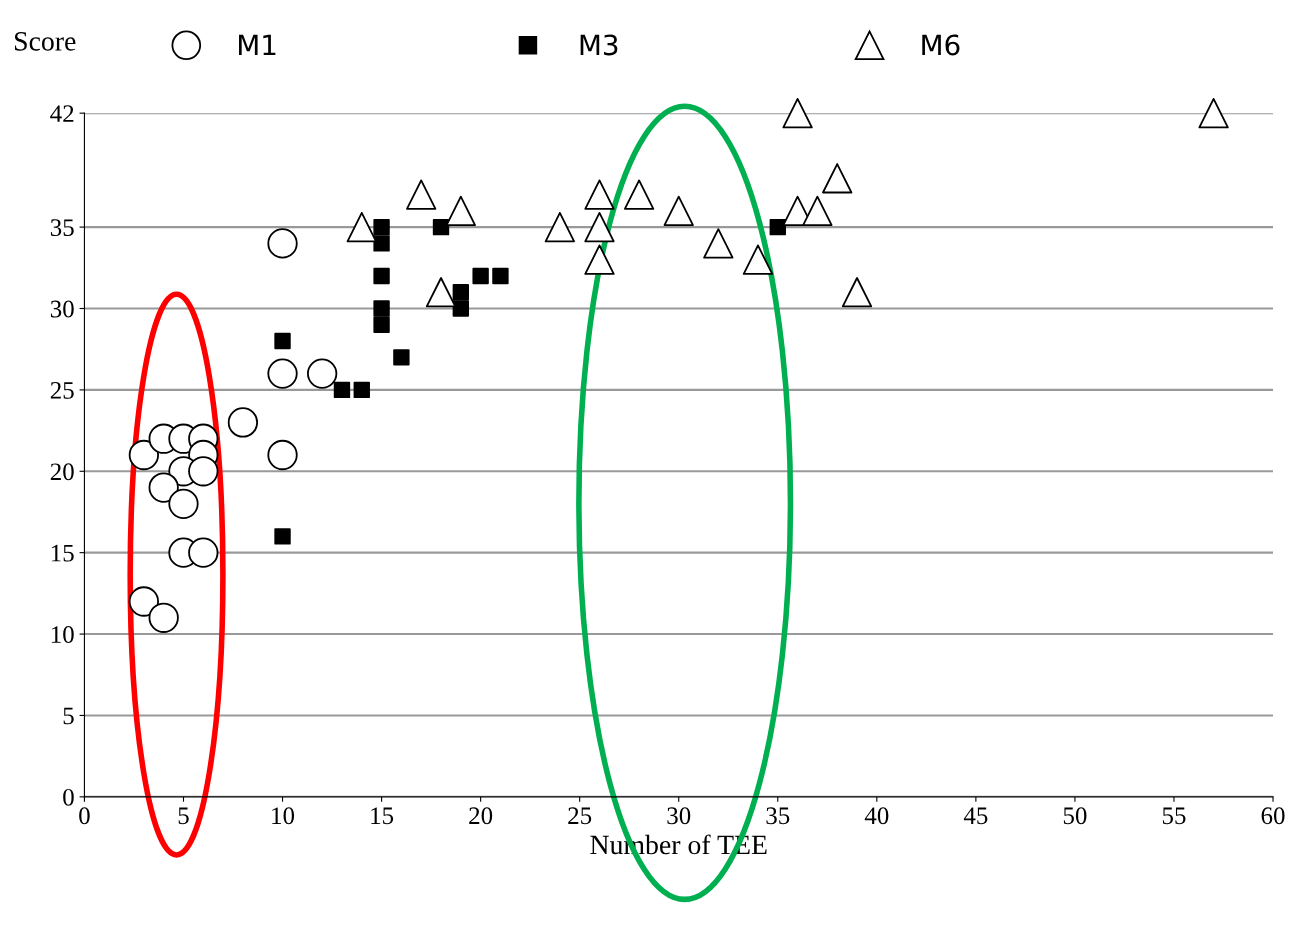 This screenshot has height=943, width=1299. What do you see at coordinates (183, 816) in the screenshot?
I see `x-tick-label: 5` at bounding box center [183, 816].